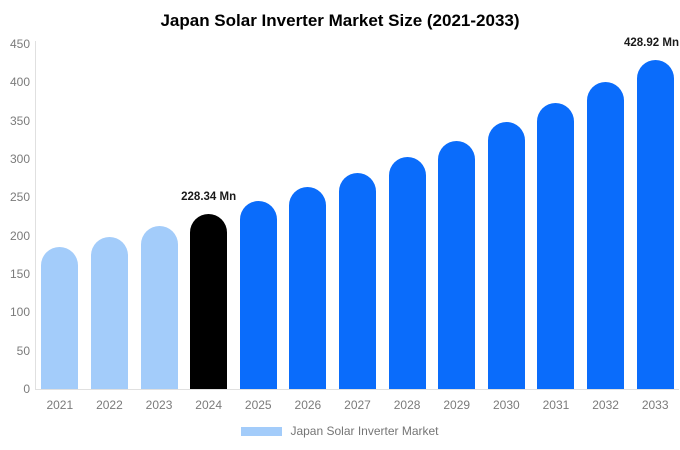 The width and height of the screenshot is (680, 450). Describe the element at coordinates (262, 431) in the screenshot. I see `legend-swatch` at that location.